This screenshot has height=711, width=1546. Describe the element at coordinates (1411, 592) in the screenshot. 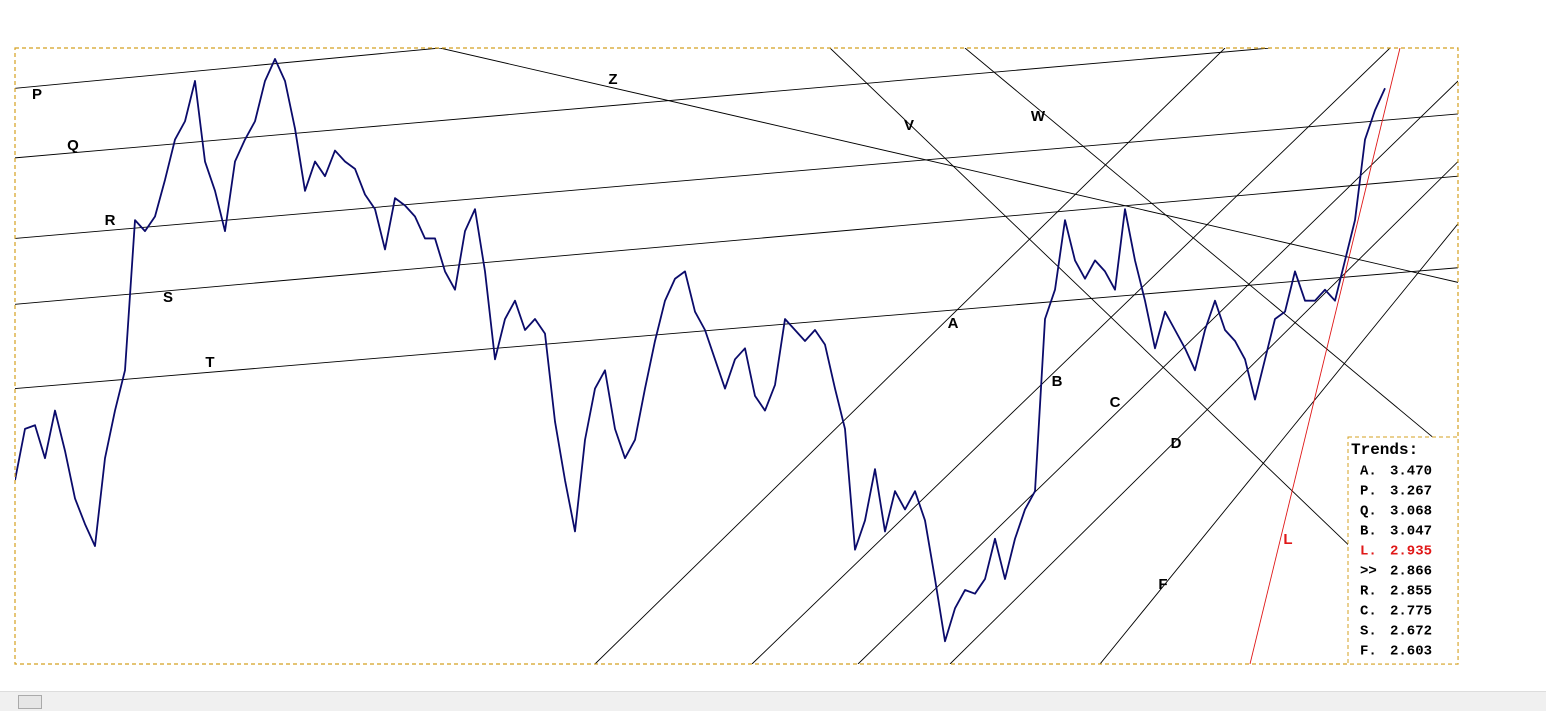

I see `trend-value: 2.855` at that location.